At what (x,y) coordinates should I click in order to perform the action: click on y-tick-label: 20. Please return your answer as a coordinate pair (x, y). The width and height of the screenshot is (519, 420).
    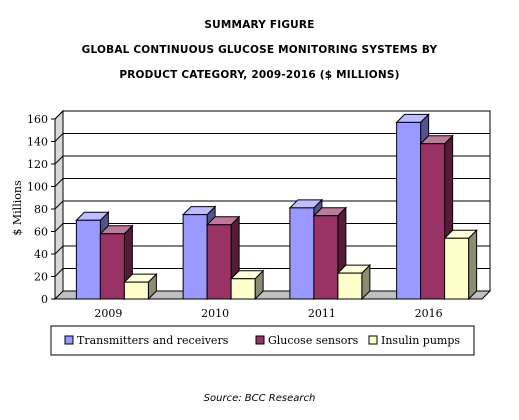
    Looking at the image, I should click on (41, 277).